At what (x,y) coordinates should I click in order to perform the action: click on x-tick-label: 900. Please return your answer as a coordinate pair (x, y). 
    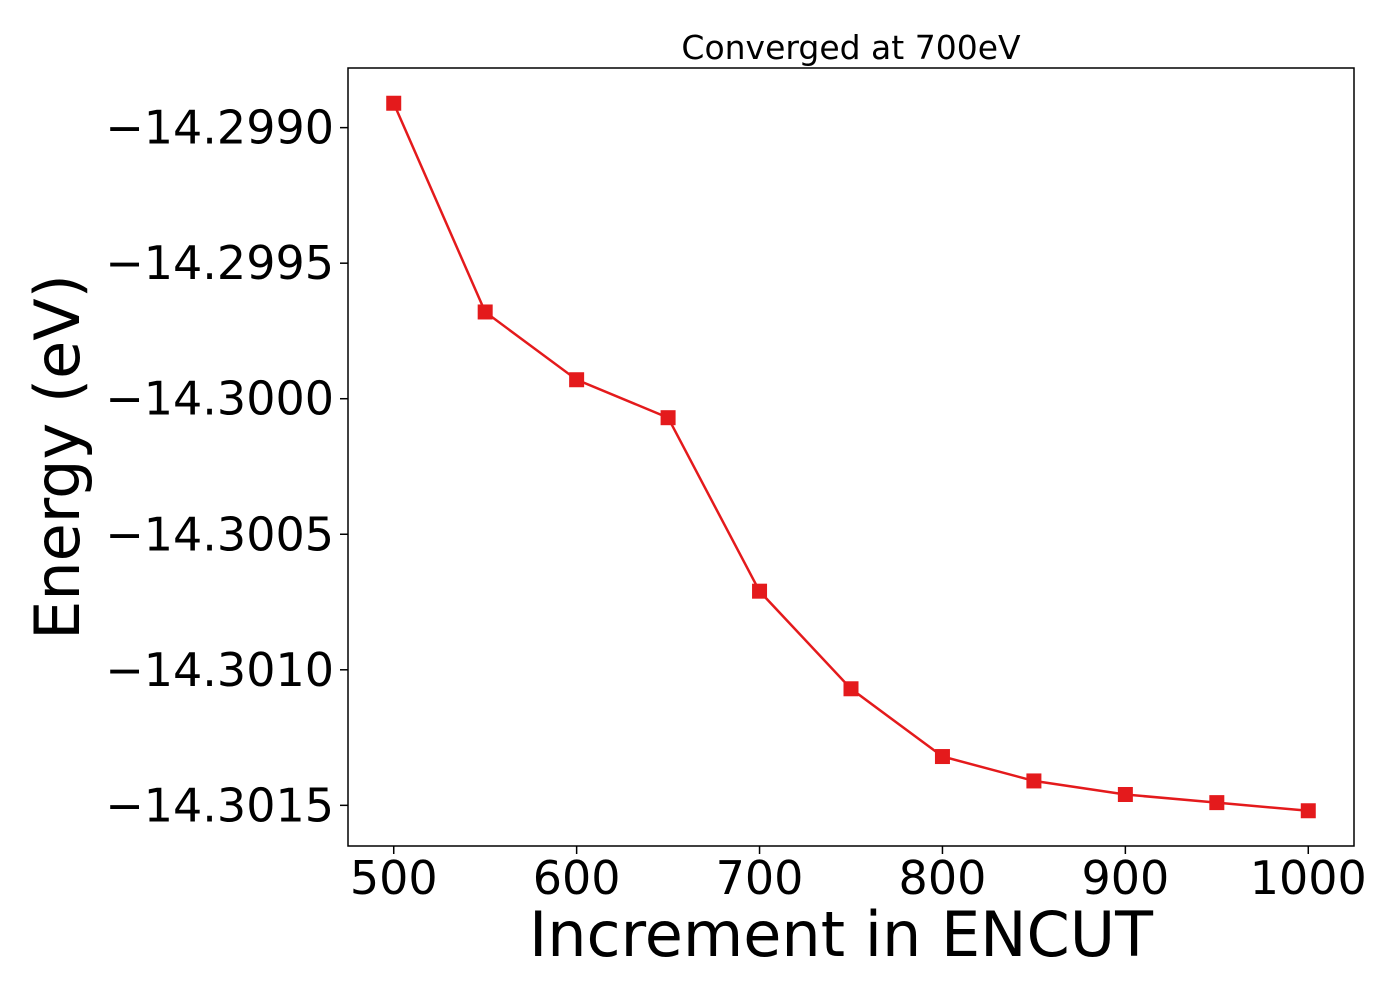
    Looking at the image, I should click on (1125, 878).